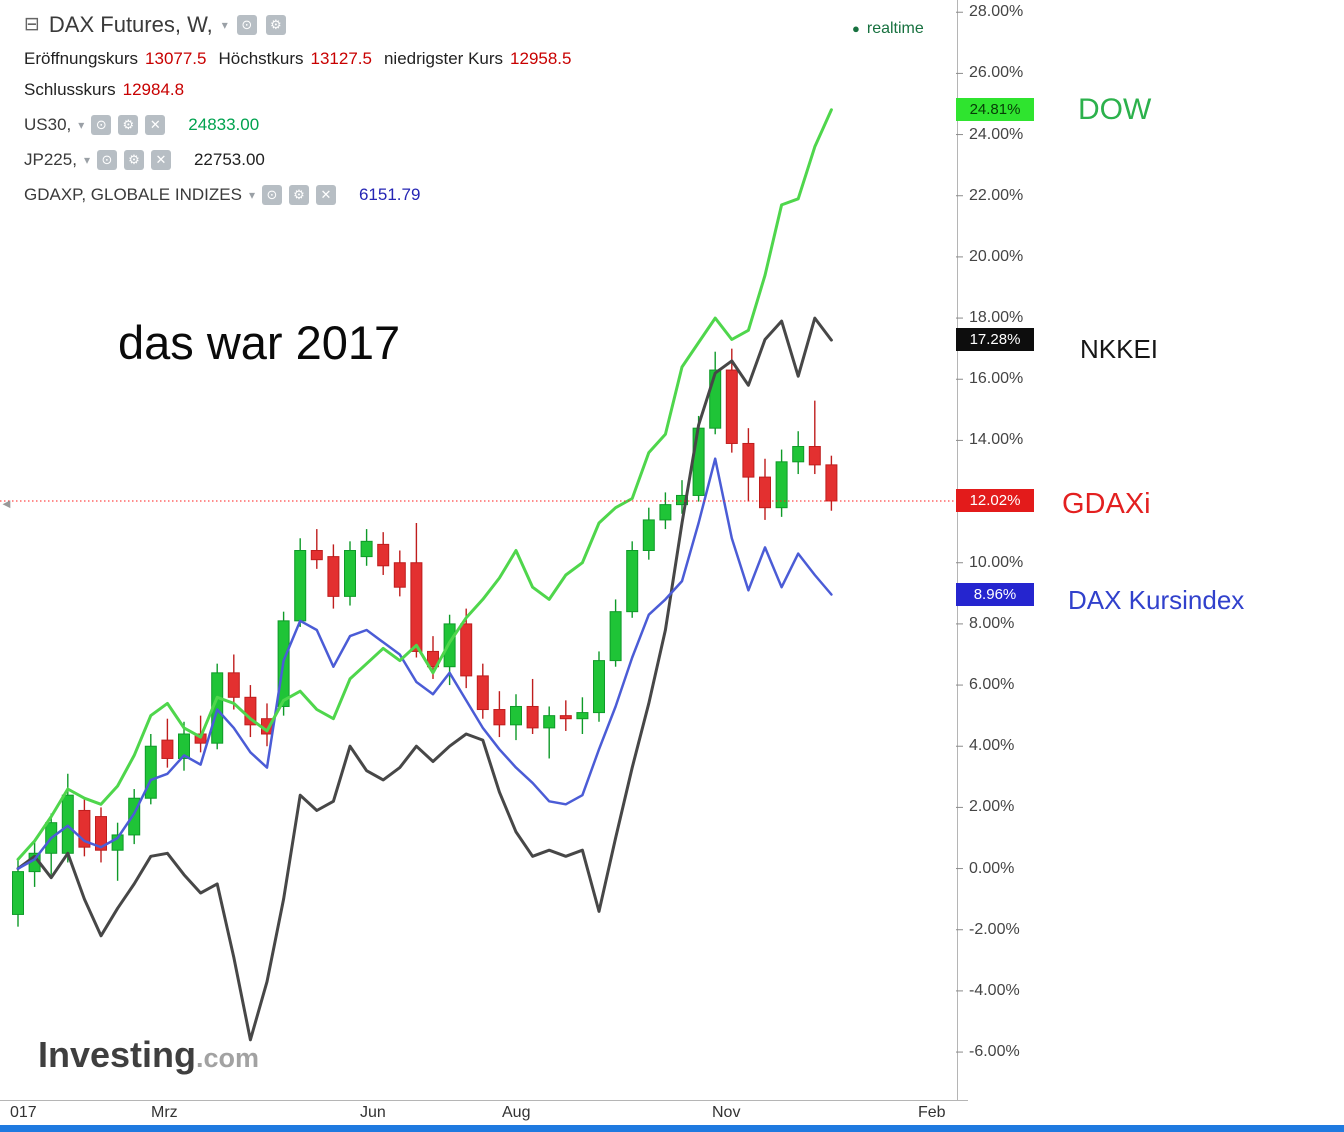  I want to click on realtime-indicator: ● realtime, so click(888, 29).